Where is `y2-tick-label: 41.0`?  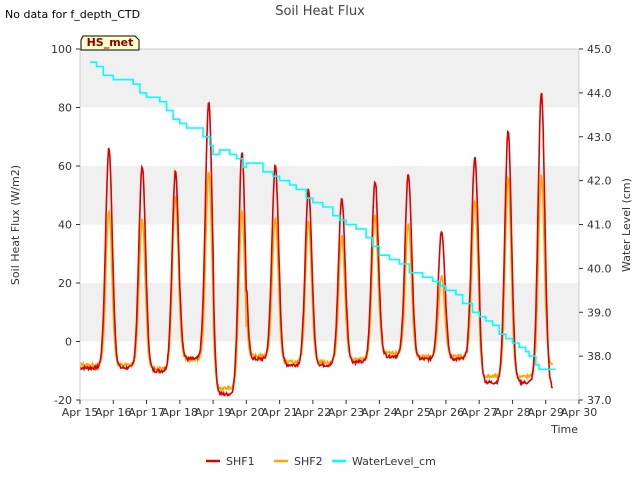
y2-tick-label: 41.0 is located at coordinates (599, 225).